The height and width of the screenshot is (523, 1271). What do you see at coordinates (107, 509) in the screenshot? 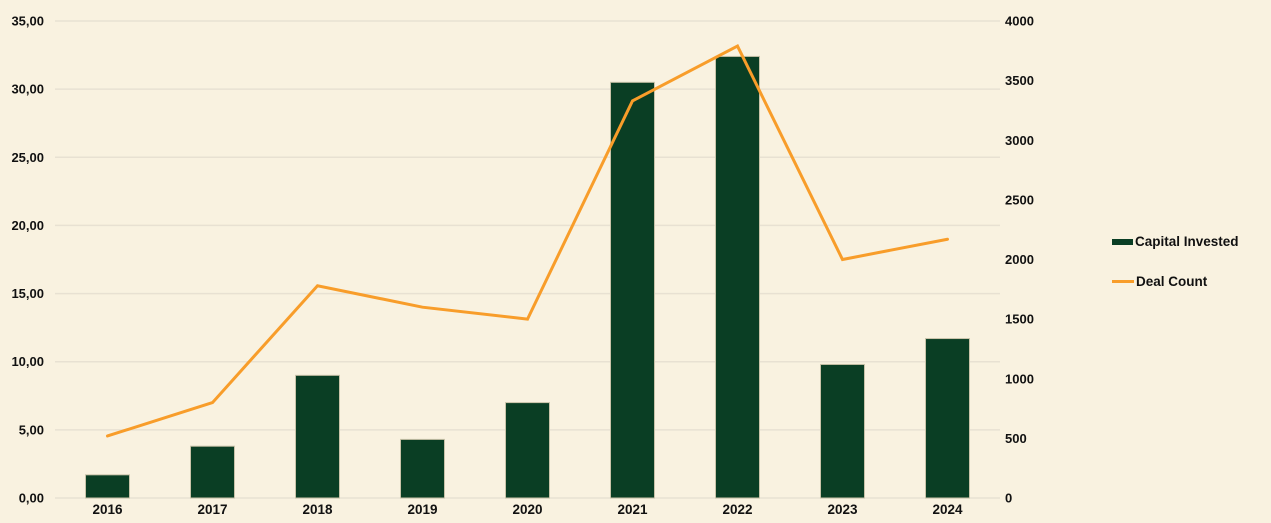
I see `x-axis-label-2016: 2016` at bounding box center [107, 509].